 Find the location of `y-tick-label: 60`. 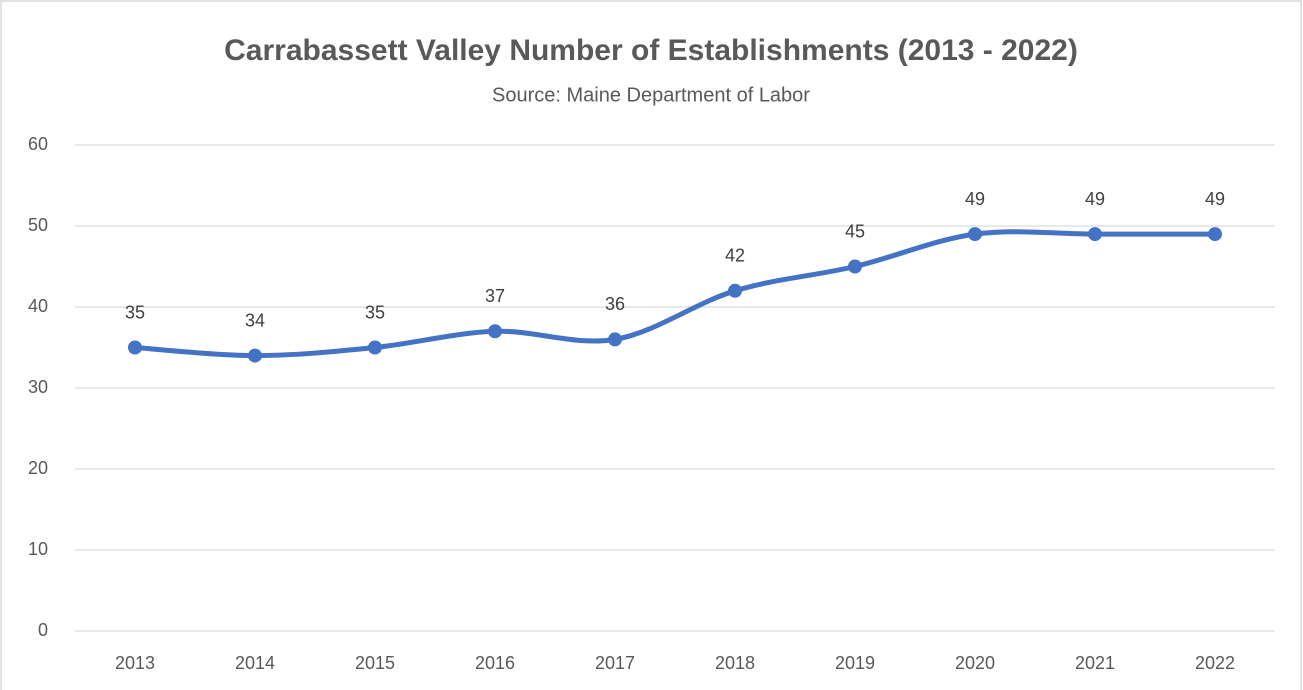

y-tick-label: 60 is located at coordinates (38, 144).